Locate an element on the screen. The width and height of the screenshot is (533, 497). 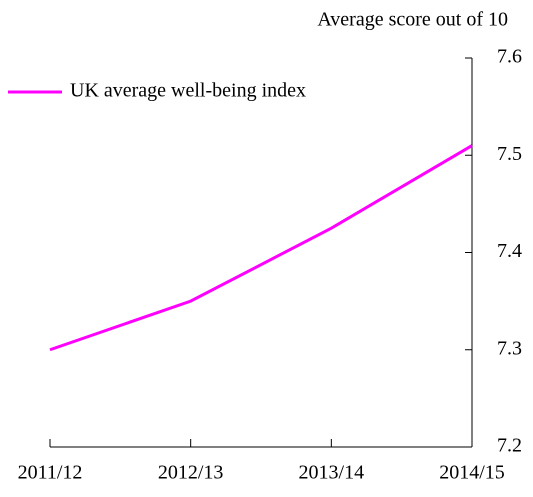
y-tick-label: 7.3 is located at coordinates (509, 348).